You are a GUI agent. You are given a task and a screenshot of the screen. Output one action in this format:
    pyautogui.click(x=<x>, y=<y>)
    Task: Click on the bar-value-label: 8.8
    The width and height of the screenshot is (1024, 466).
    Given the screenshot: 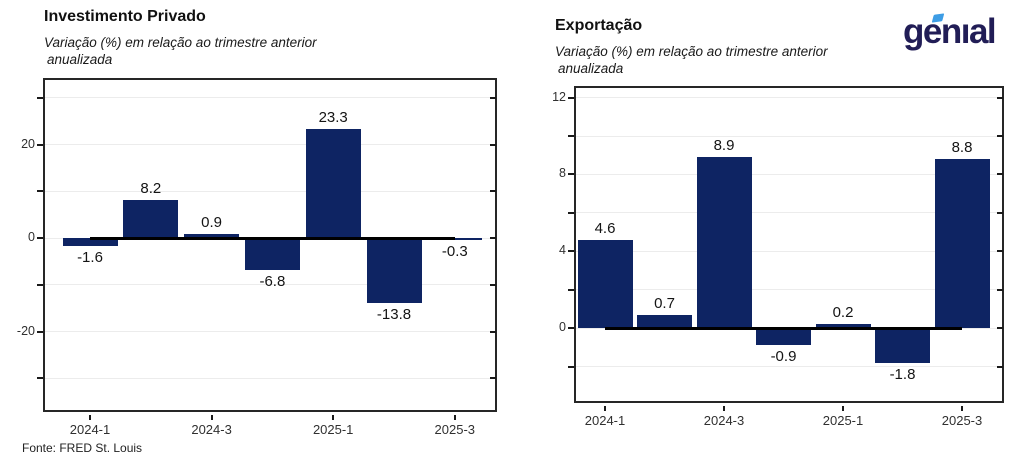 What is the action you would take?
    pyautogui.click(x=962, y=148)
    